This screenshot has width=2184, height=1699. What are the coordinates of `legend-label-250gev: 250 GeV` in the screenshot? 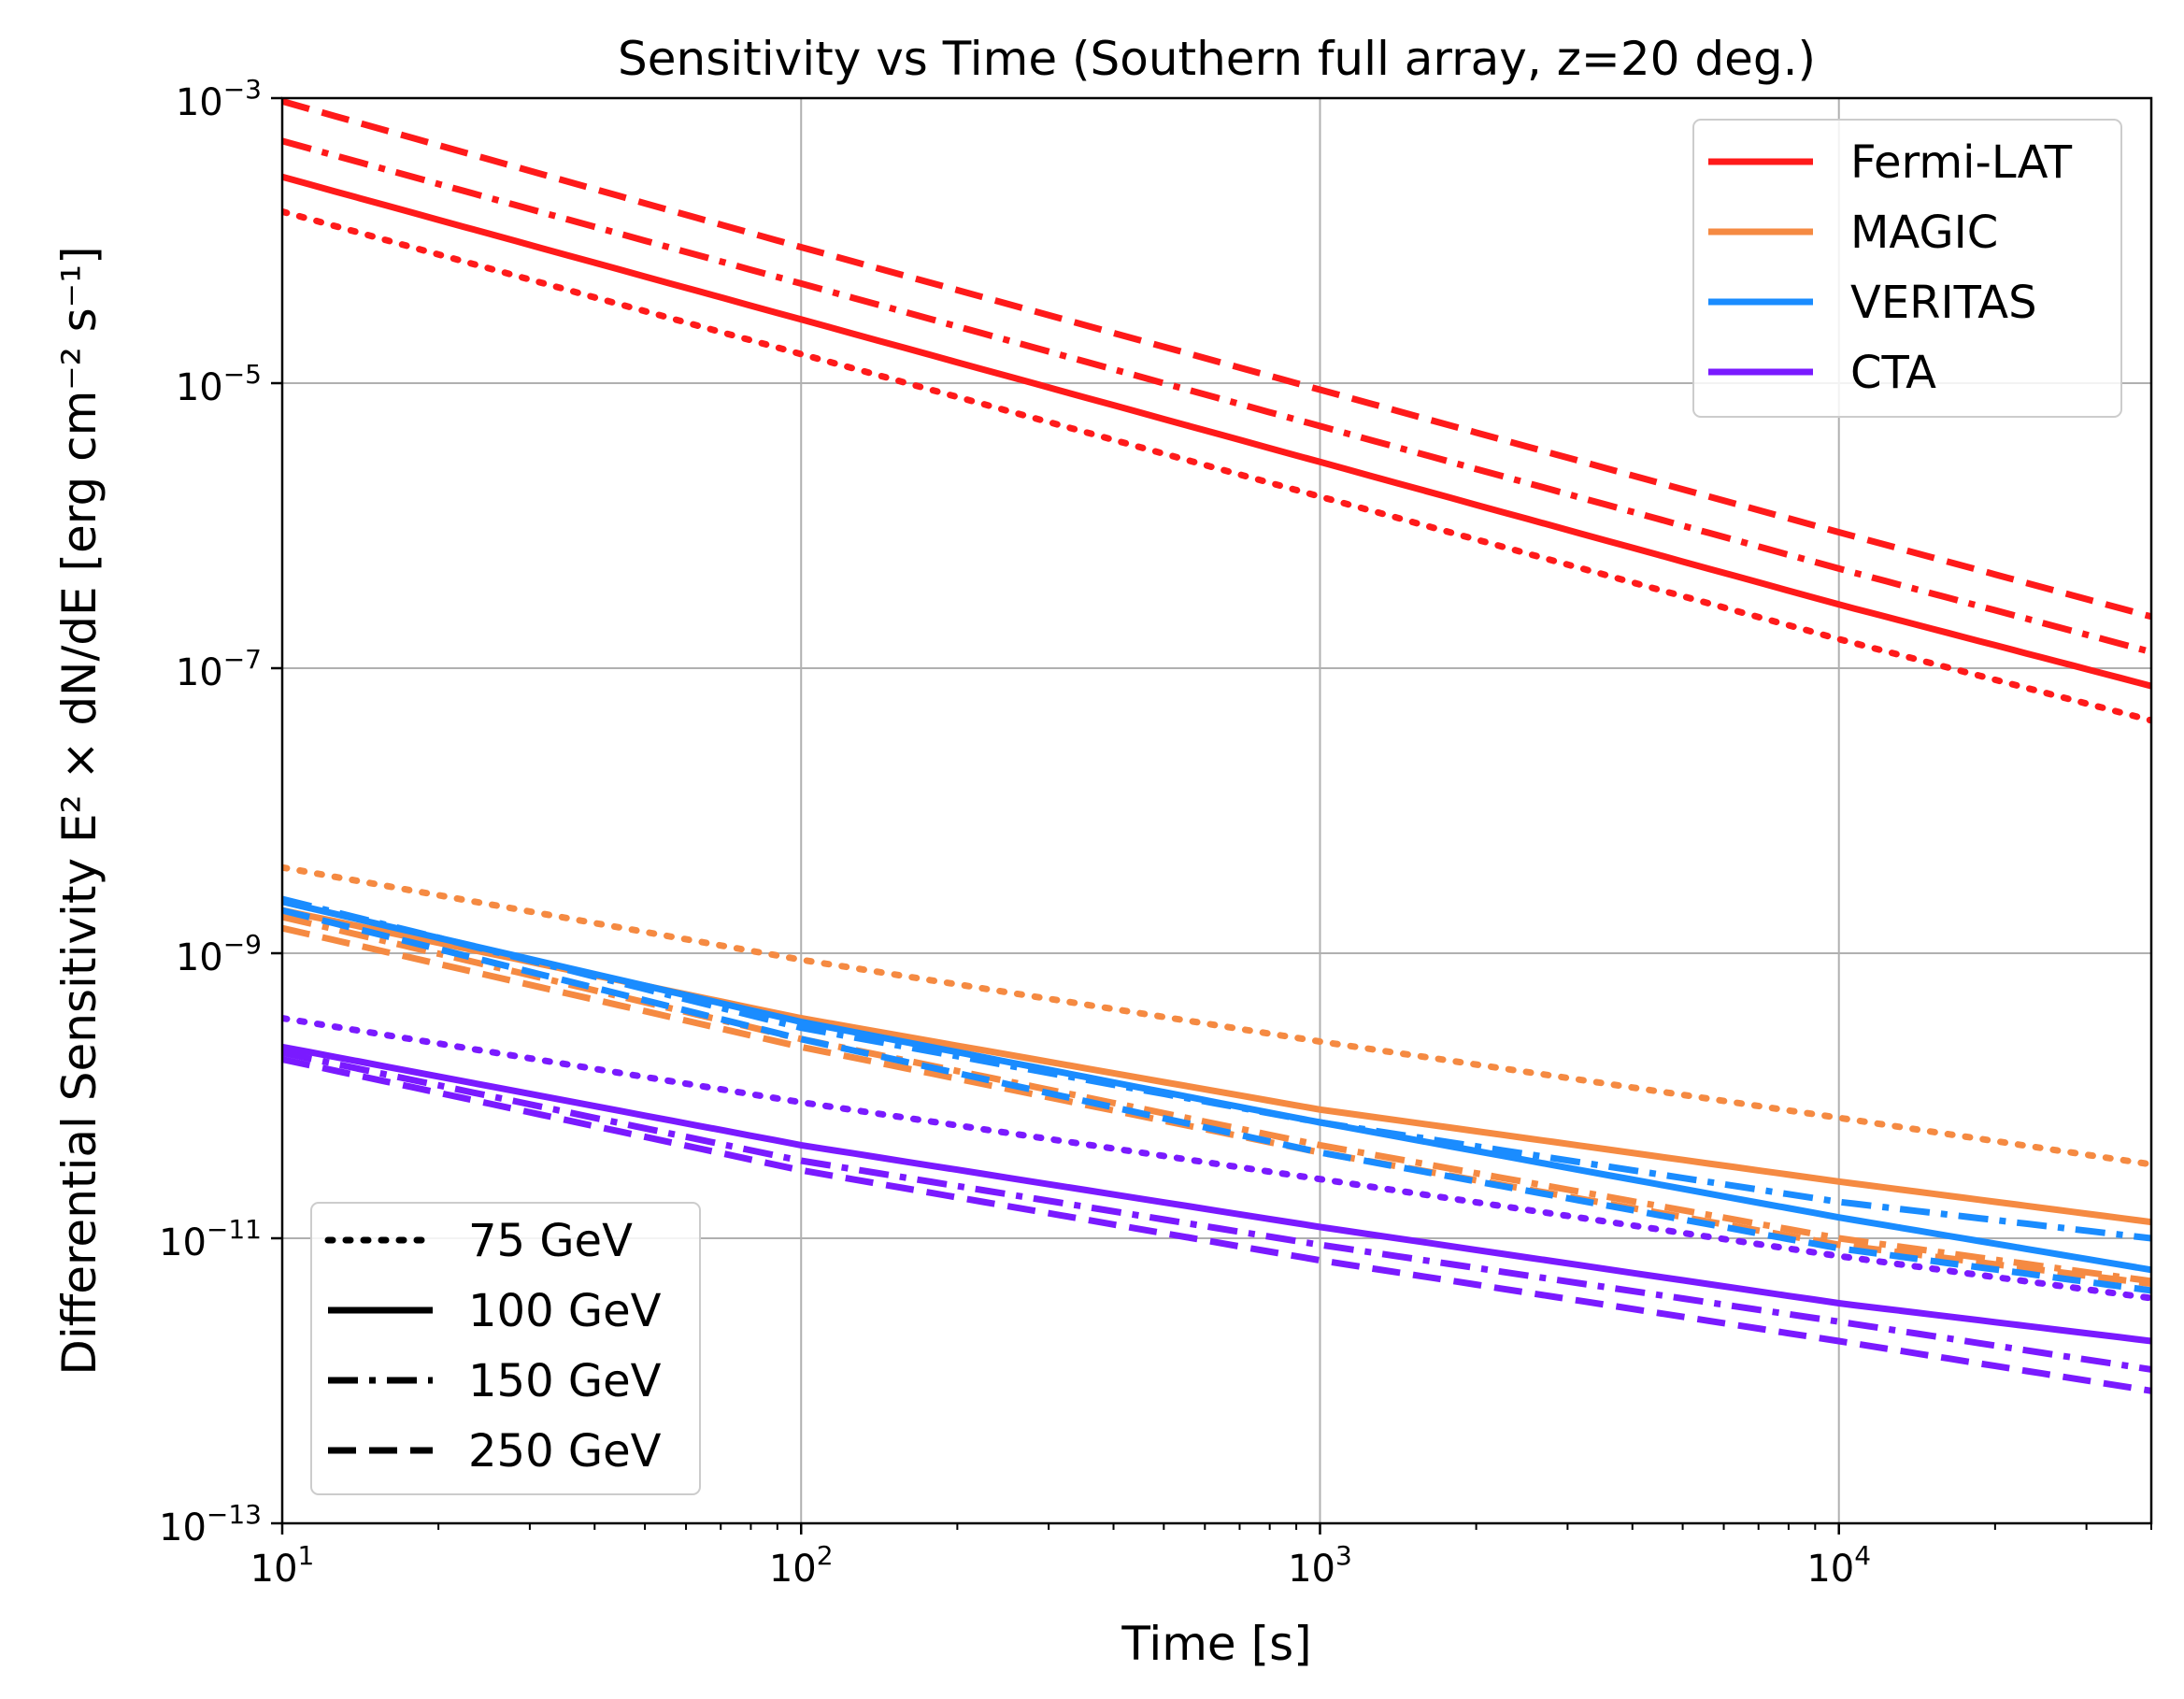 It's located at (565, 1451).